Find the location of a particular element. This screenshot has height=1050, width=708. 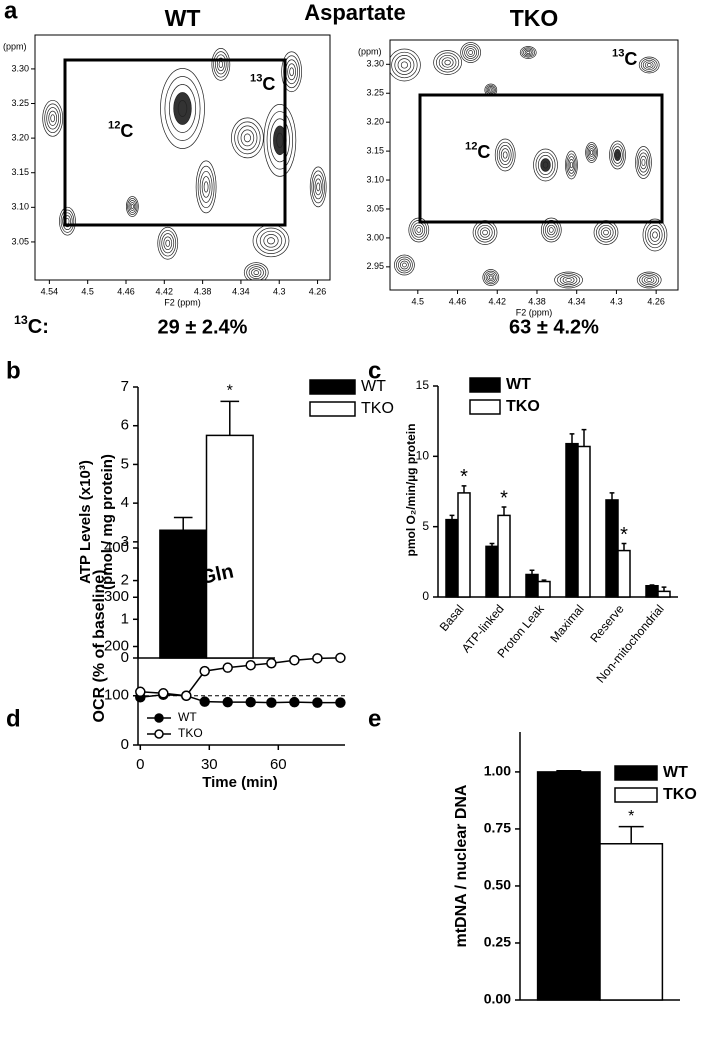

y-axis-label: (ppm) is located at coordinates (370, 51).